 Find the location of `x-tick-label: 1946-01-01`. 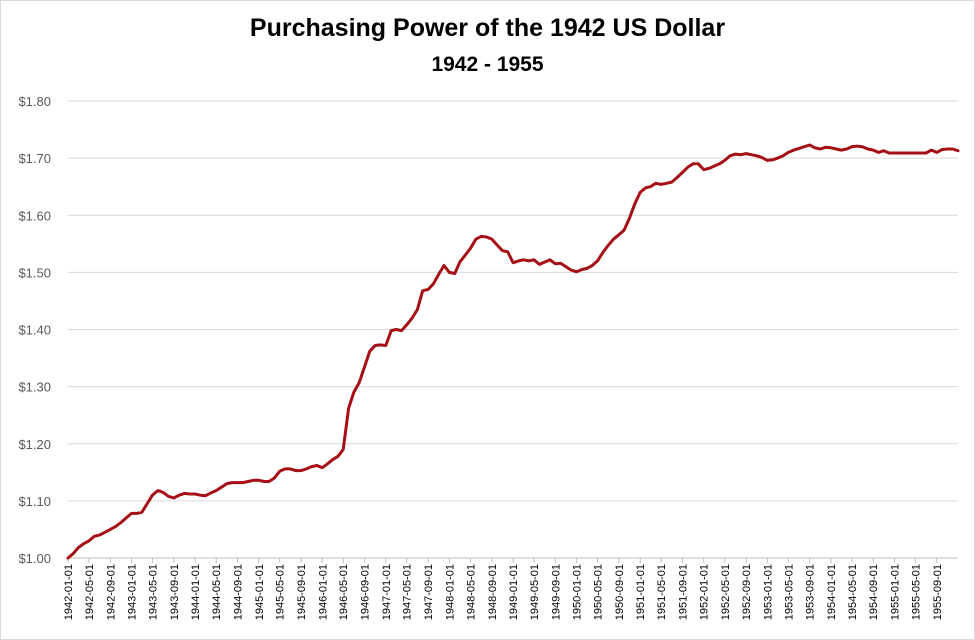

x-tick-label: 1946-01-01 is located at coordinates (323, 592).